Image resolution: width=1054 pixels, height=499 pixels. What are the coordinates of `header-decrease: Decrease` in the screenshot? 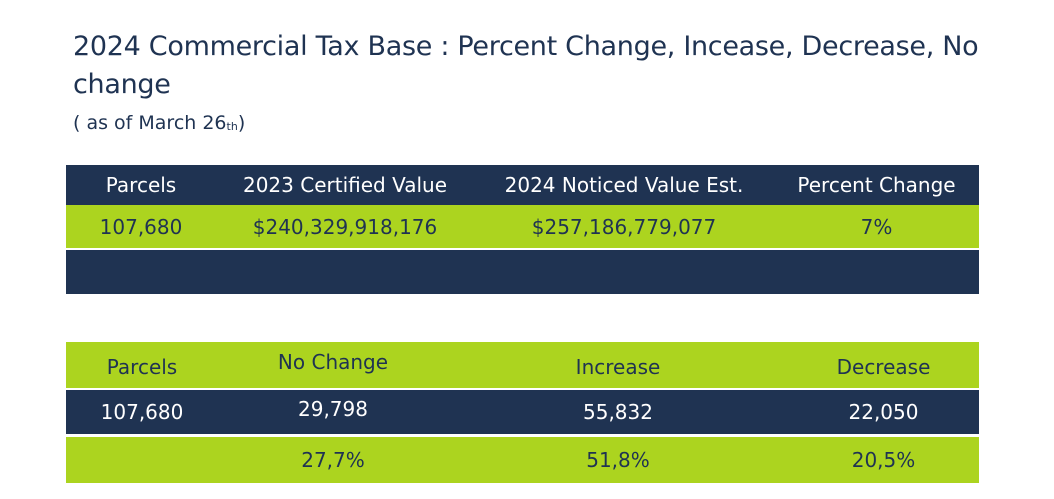 It's located at (883, 367).